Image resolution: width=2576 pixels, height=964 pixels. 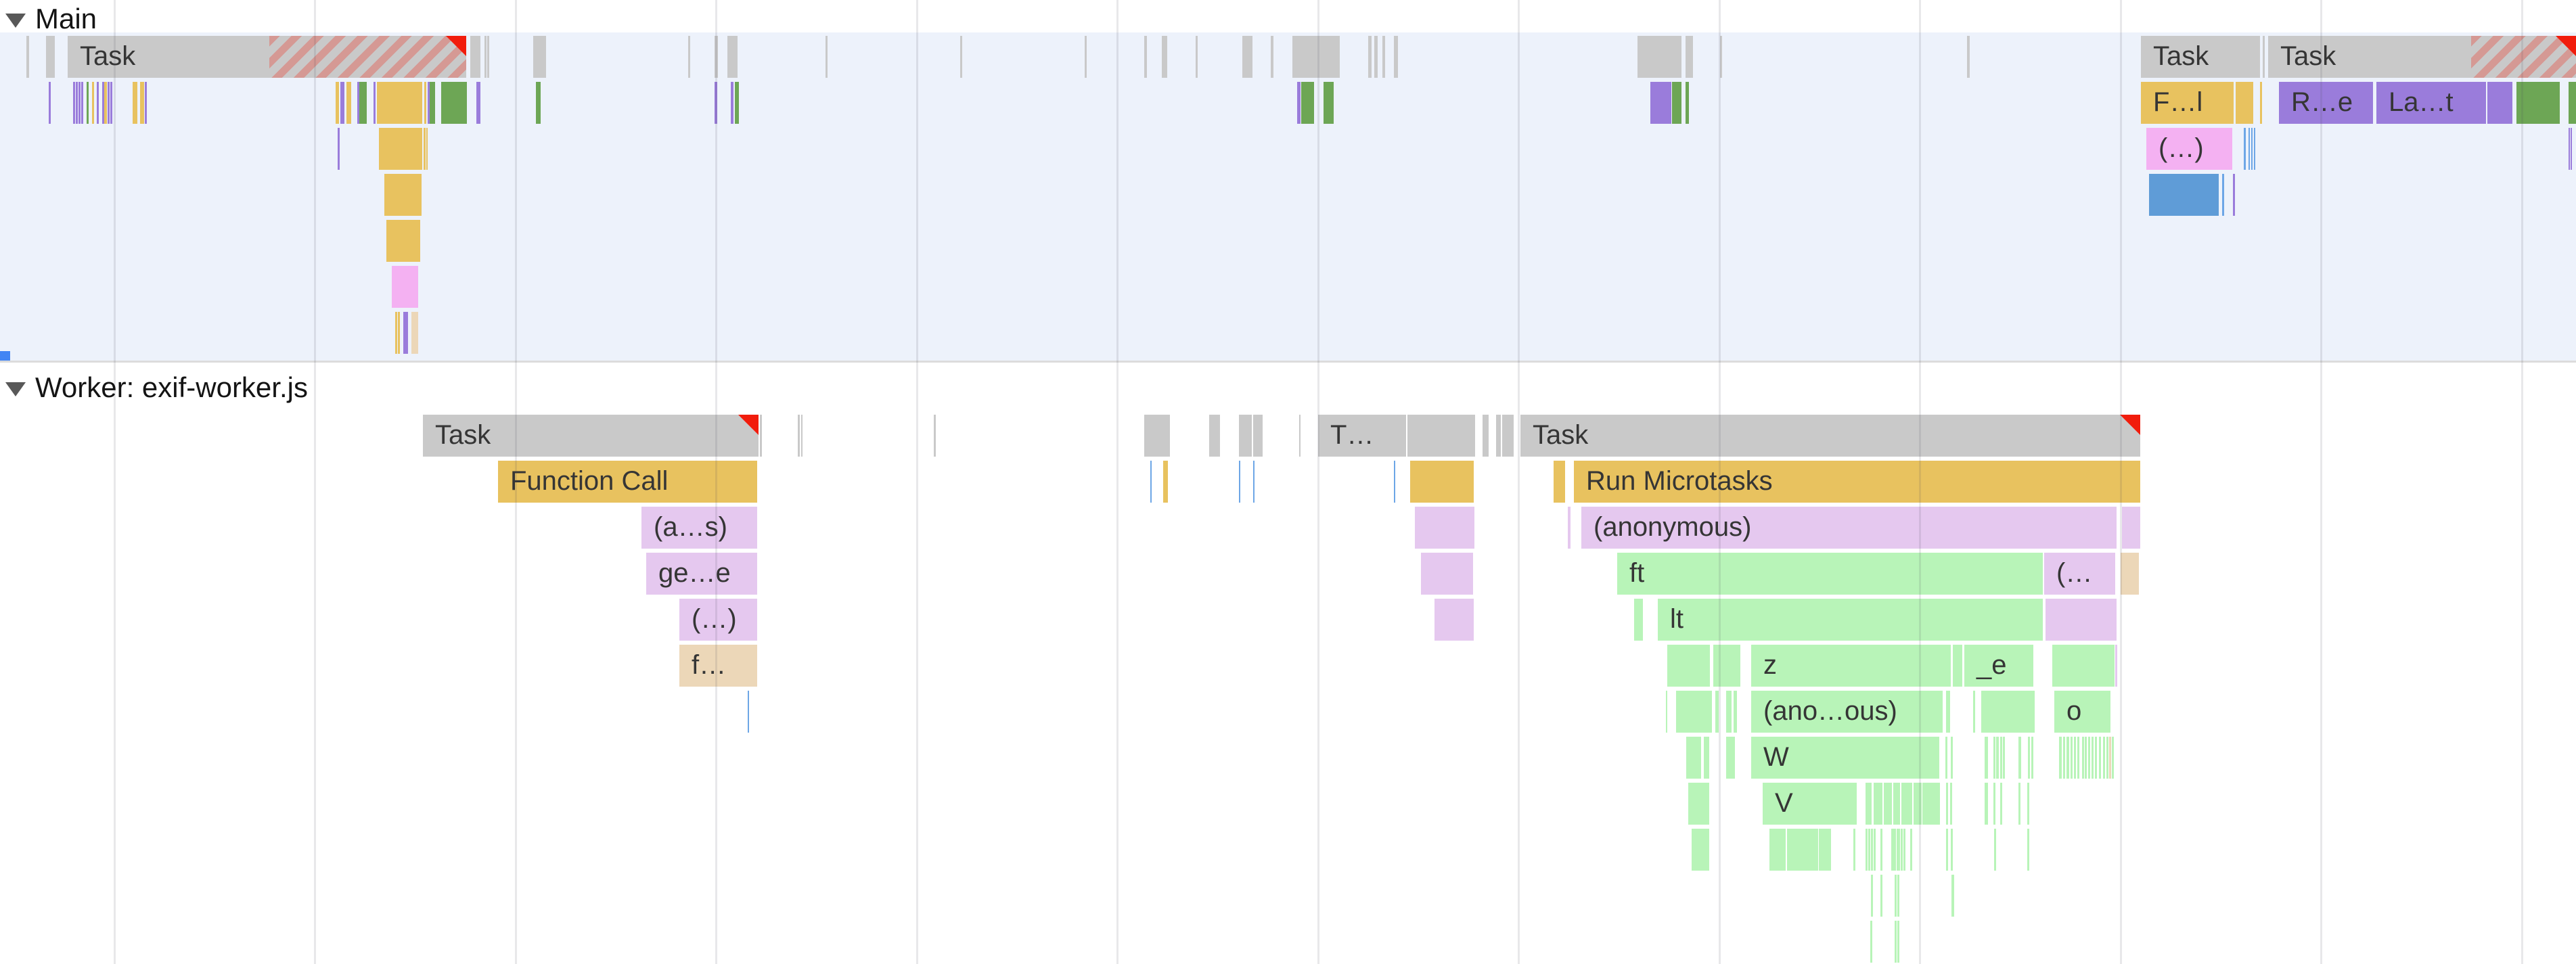 I want to click on flame-bar-task: Task, so click(x=267, y=57).